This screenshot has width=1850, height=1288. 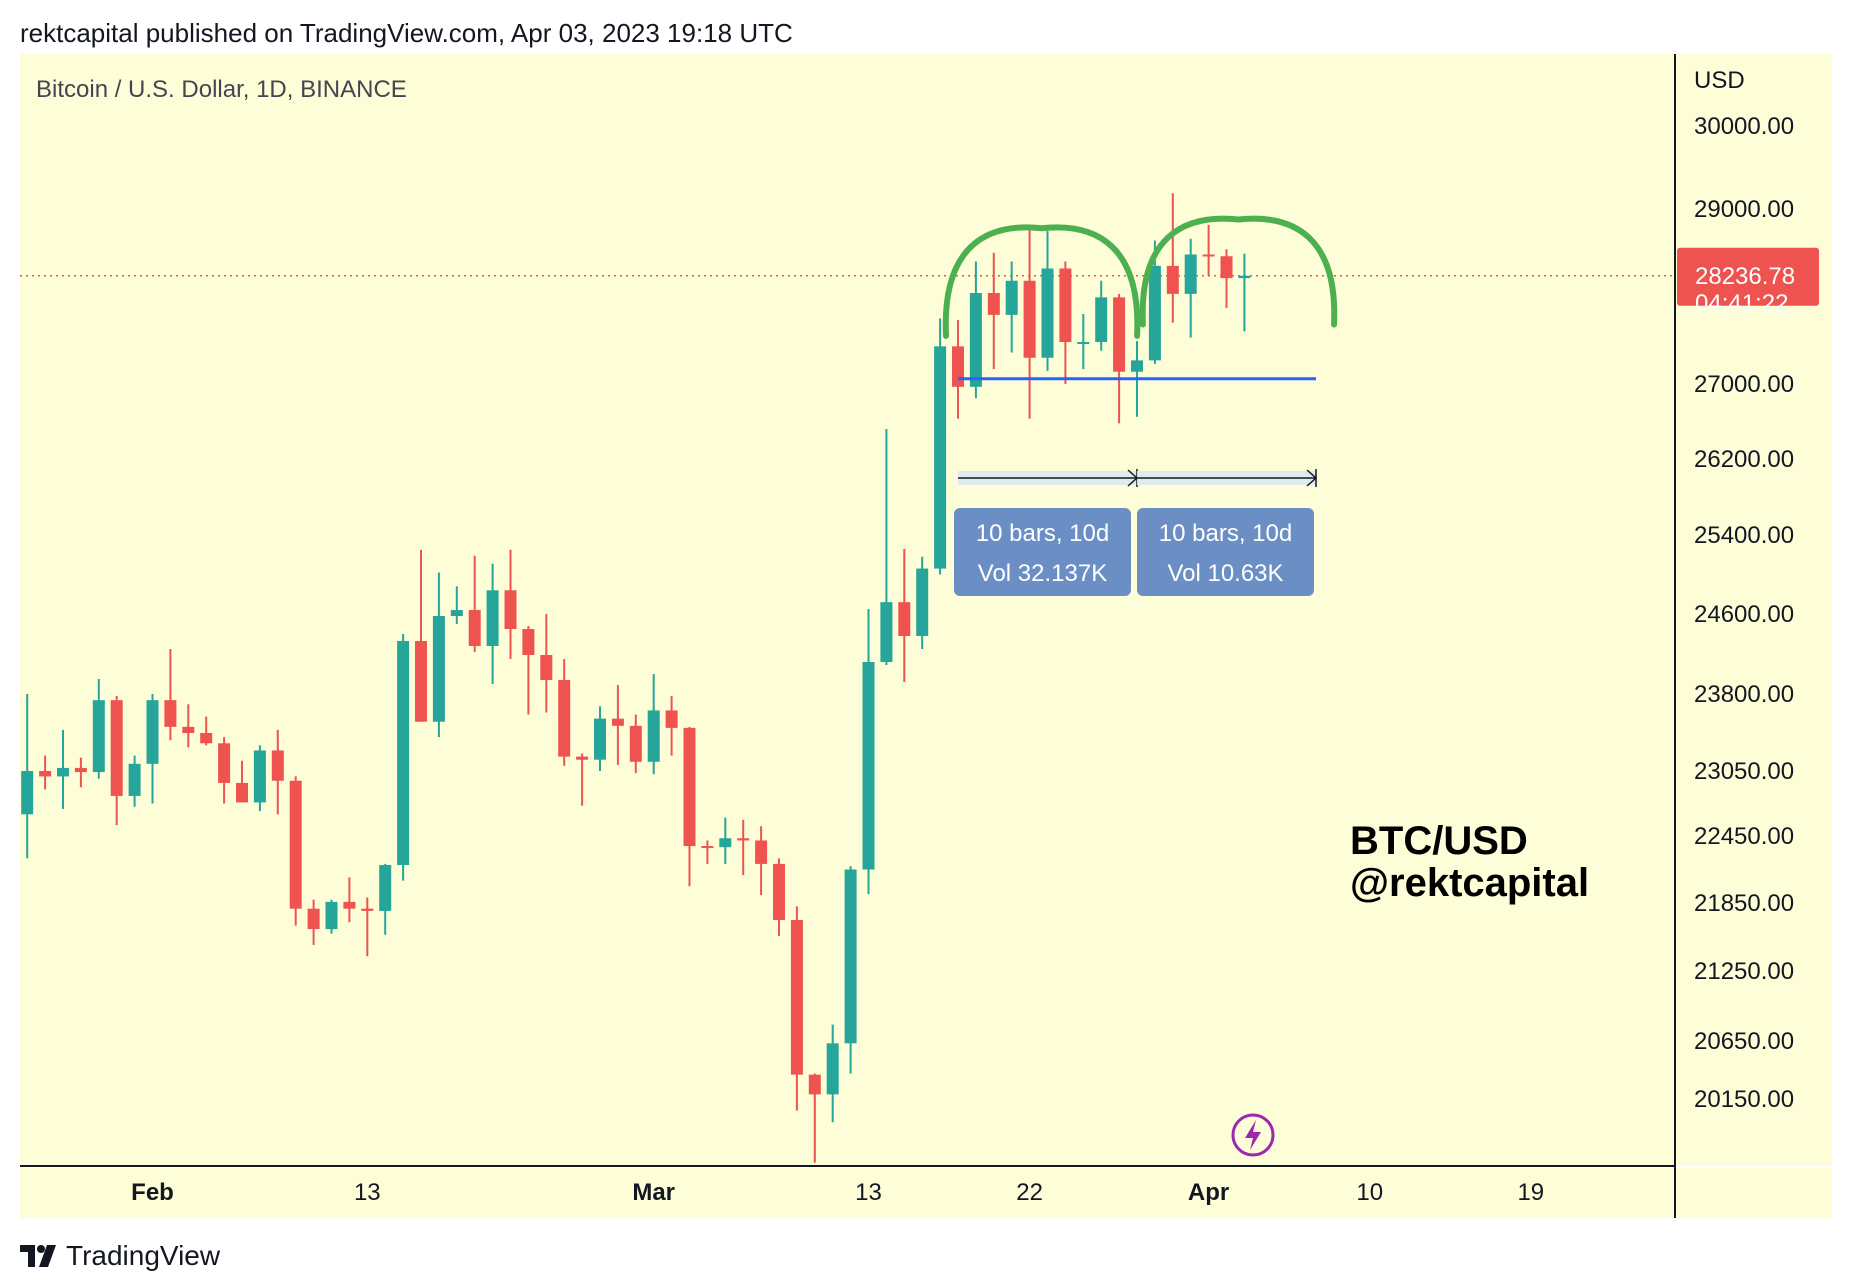 What do you see at coordinates (1227, 532) in the screenshot?
I see `date-range-measure: 10 bars, 10d Vol 10.63K` at bounding box center [1227, 532].